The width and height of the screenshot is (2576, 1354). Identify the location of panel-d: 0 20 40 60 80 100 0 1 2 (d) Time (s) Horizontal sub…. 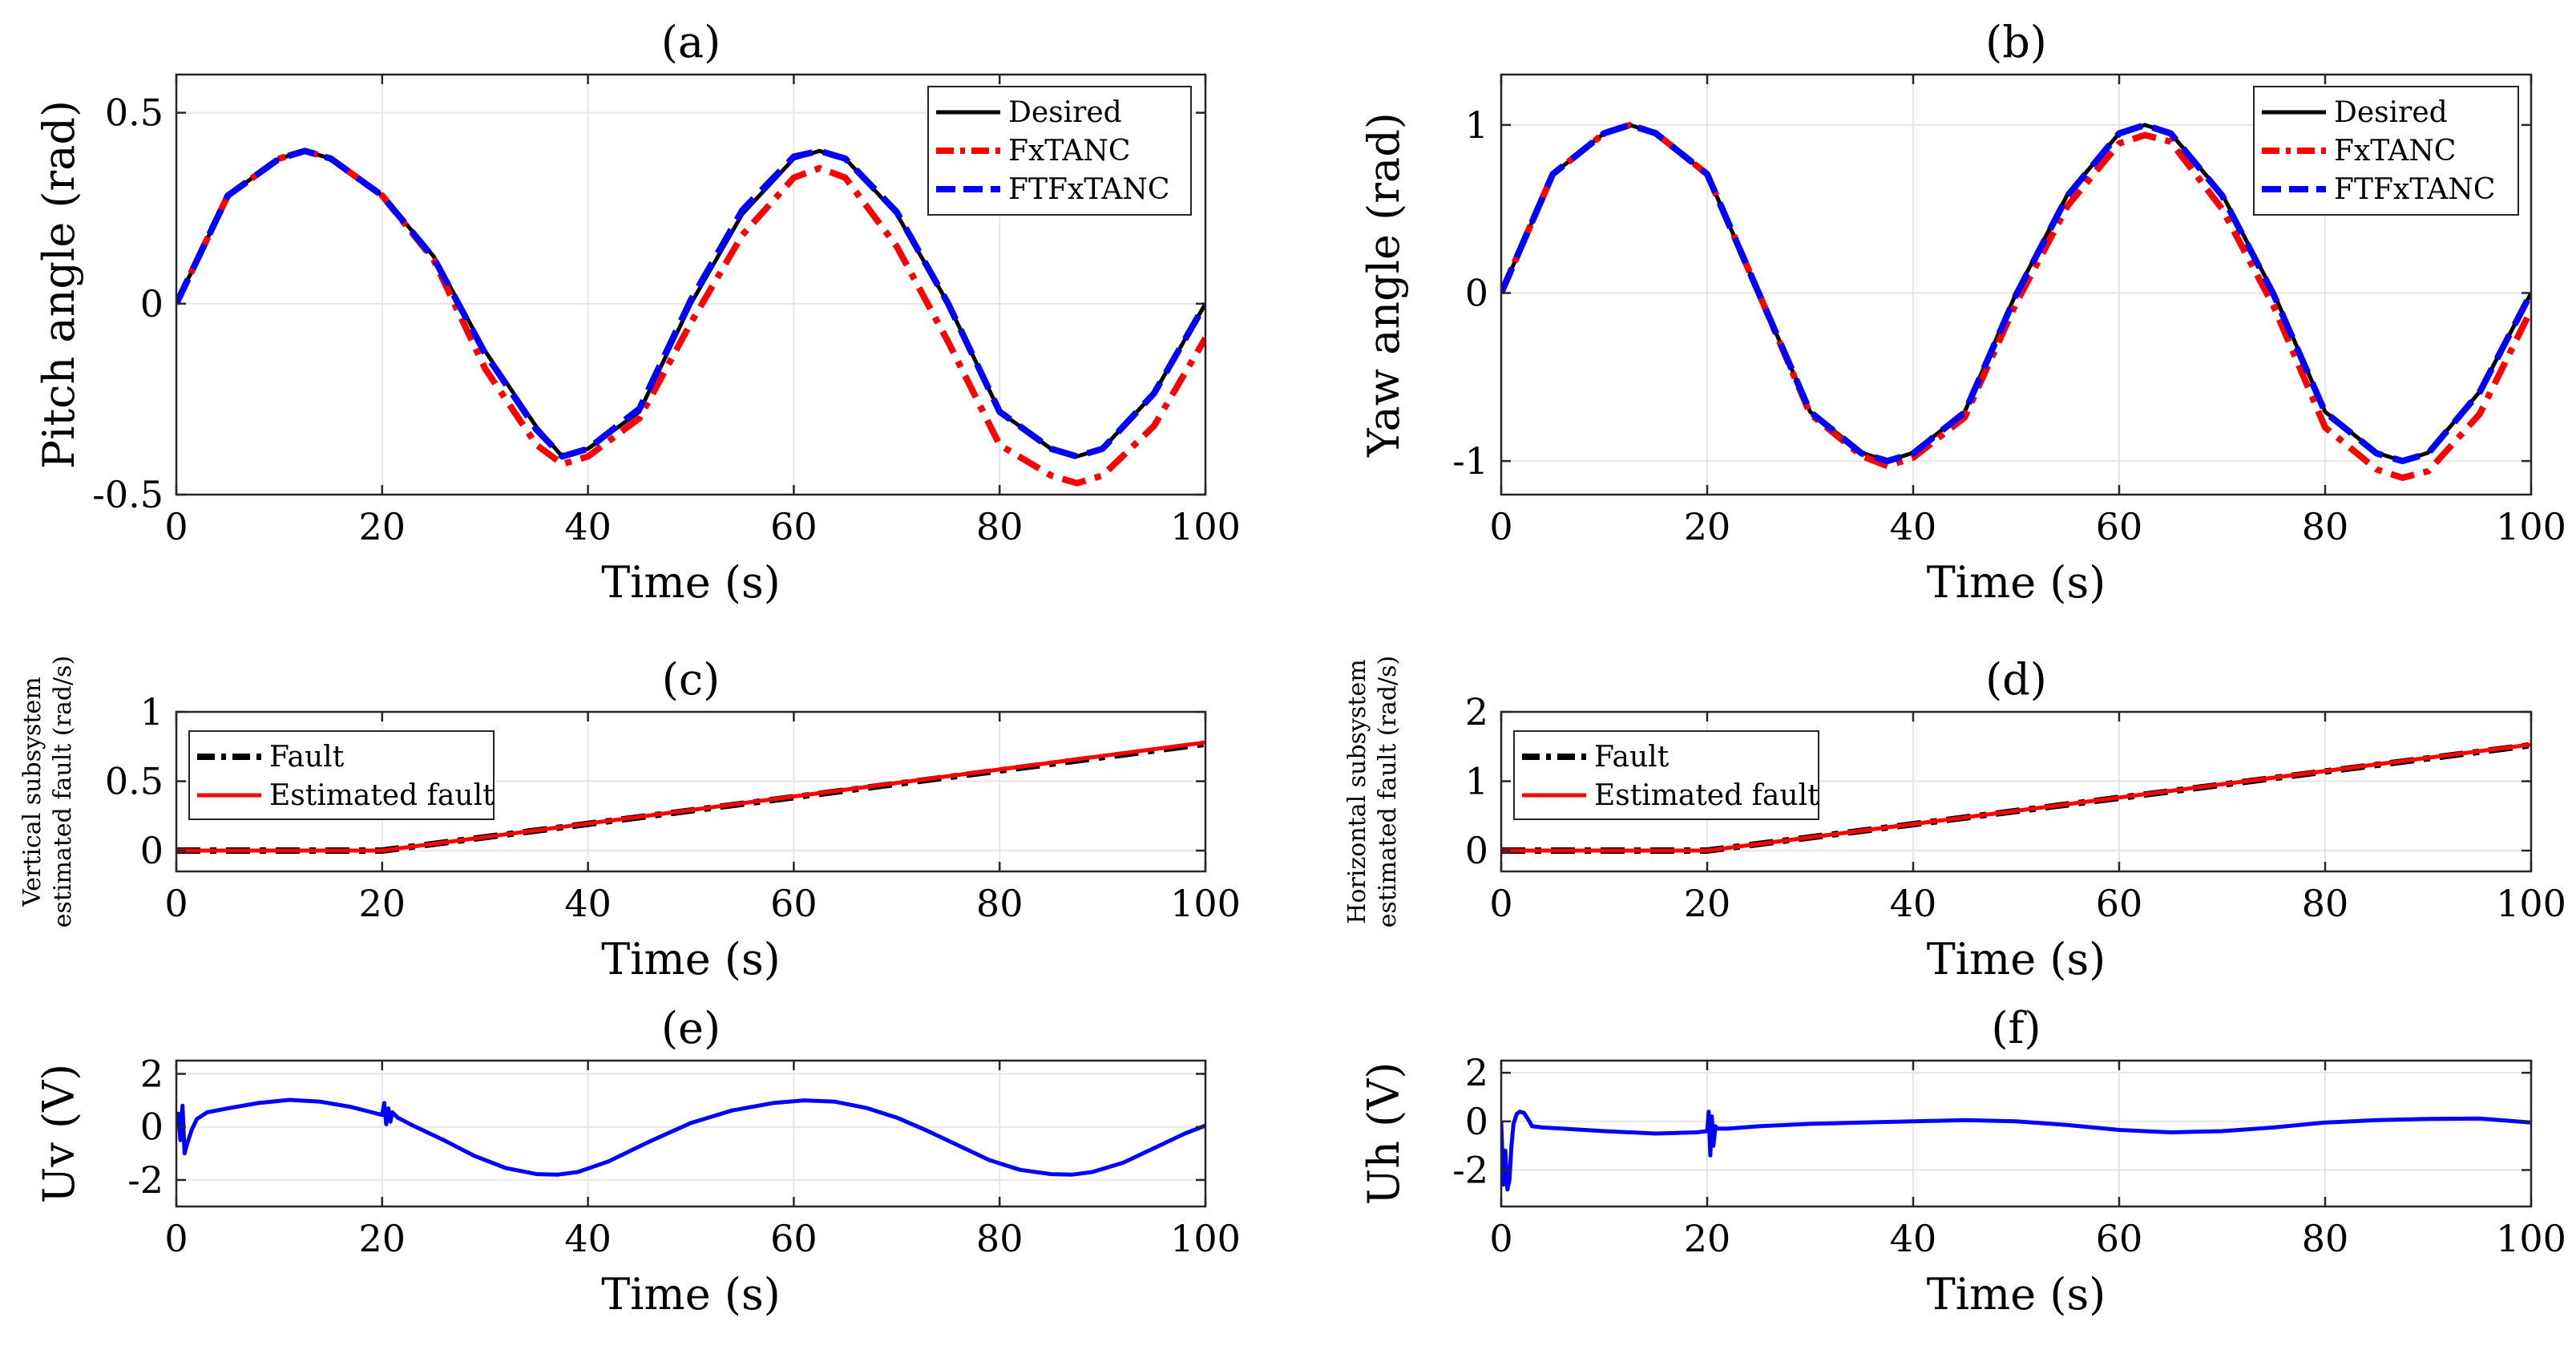
(1955, 819).